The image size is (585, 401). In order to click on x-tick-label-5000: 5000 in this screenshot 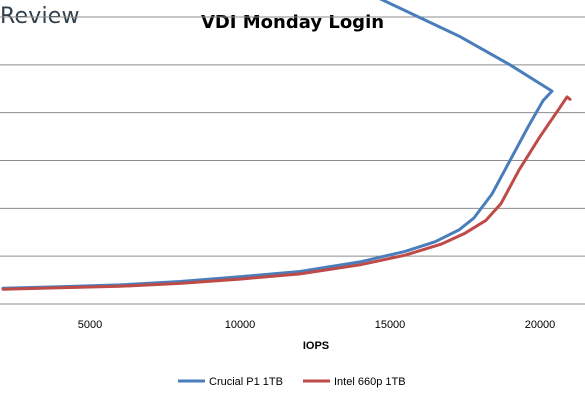, I will do `click(90, 325)`.